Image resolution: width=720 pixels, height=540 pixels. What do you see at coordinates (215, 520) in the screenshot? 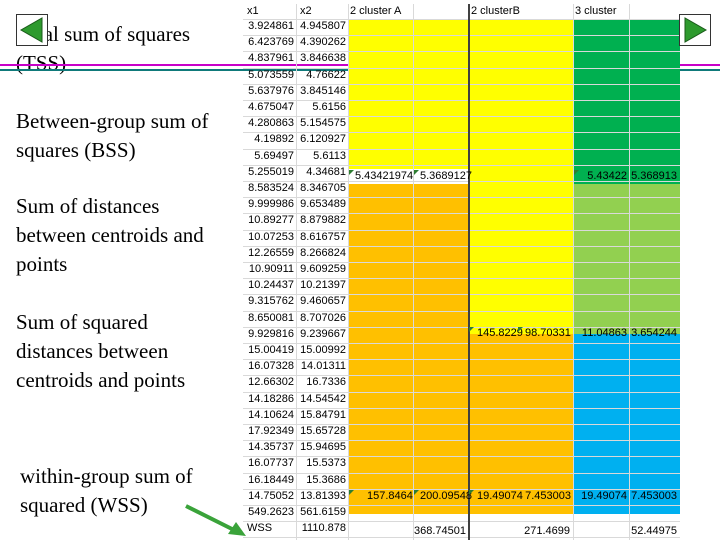
I see `arrow-to-wss-icon` at bounding box center [215, 520].